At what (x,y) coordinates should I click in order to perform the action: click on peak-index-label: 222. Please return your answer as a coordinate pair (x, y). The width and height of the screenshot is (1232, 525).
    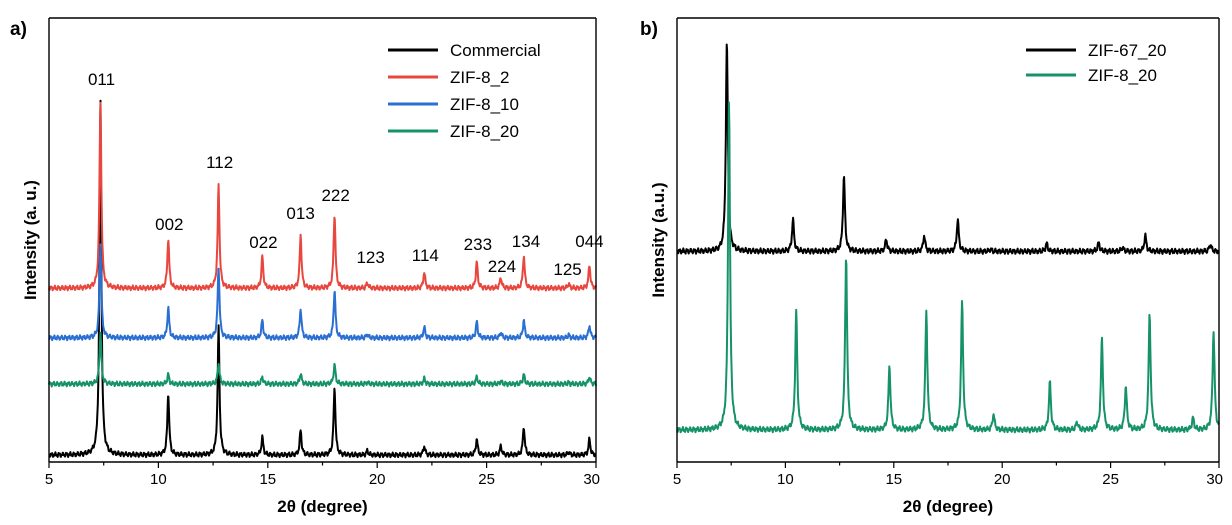
    Looking at the image, I should click on (335, 195).